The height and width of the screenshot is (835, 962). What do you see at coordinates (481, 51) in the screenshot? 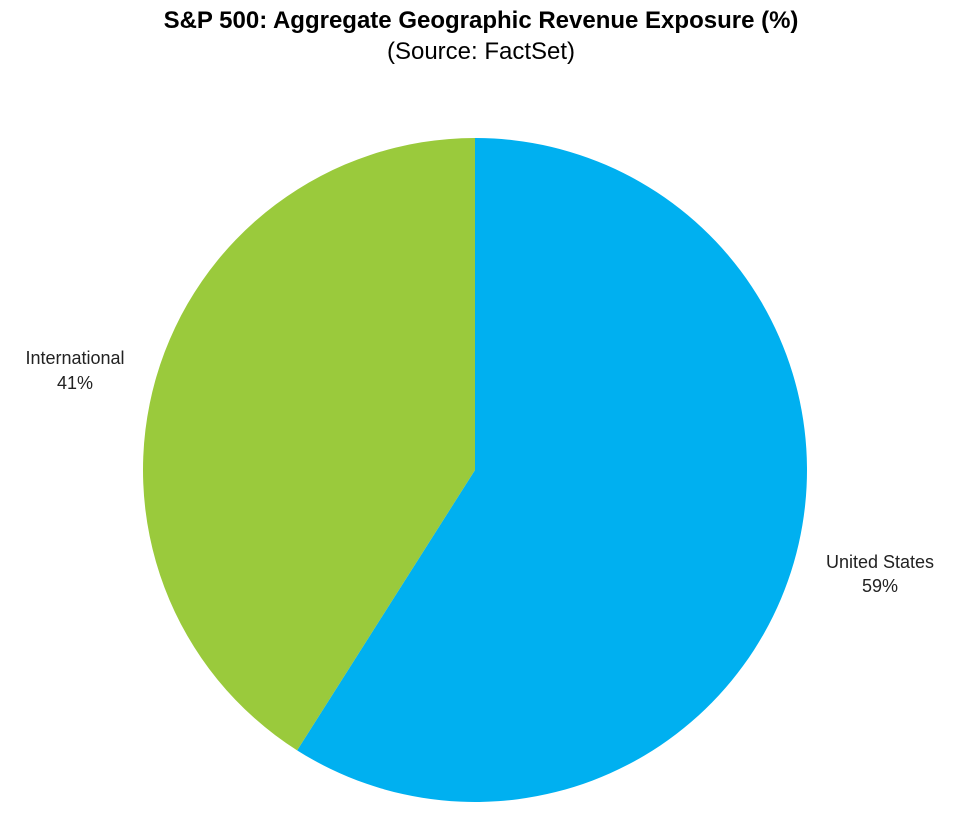
I see `chart-subtitle: (Source: FactSet)` at bounding box center [481, 51].